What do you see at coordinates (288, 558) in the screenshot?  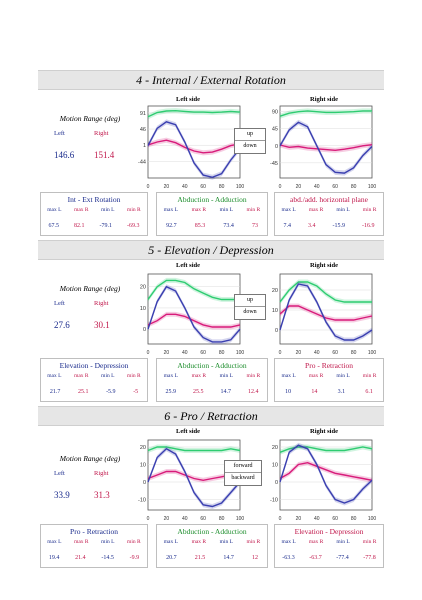 I see `val-max-l: -63.3` at bounding box center [288, 558].